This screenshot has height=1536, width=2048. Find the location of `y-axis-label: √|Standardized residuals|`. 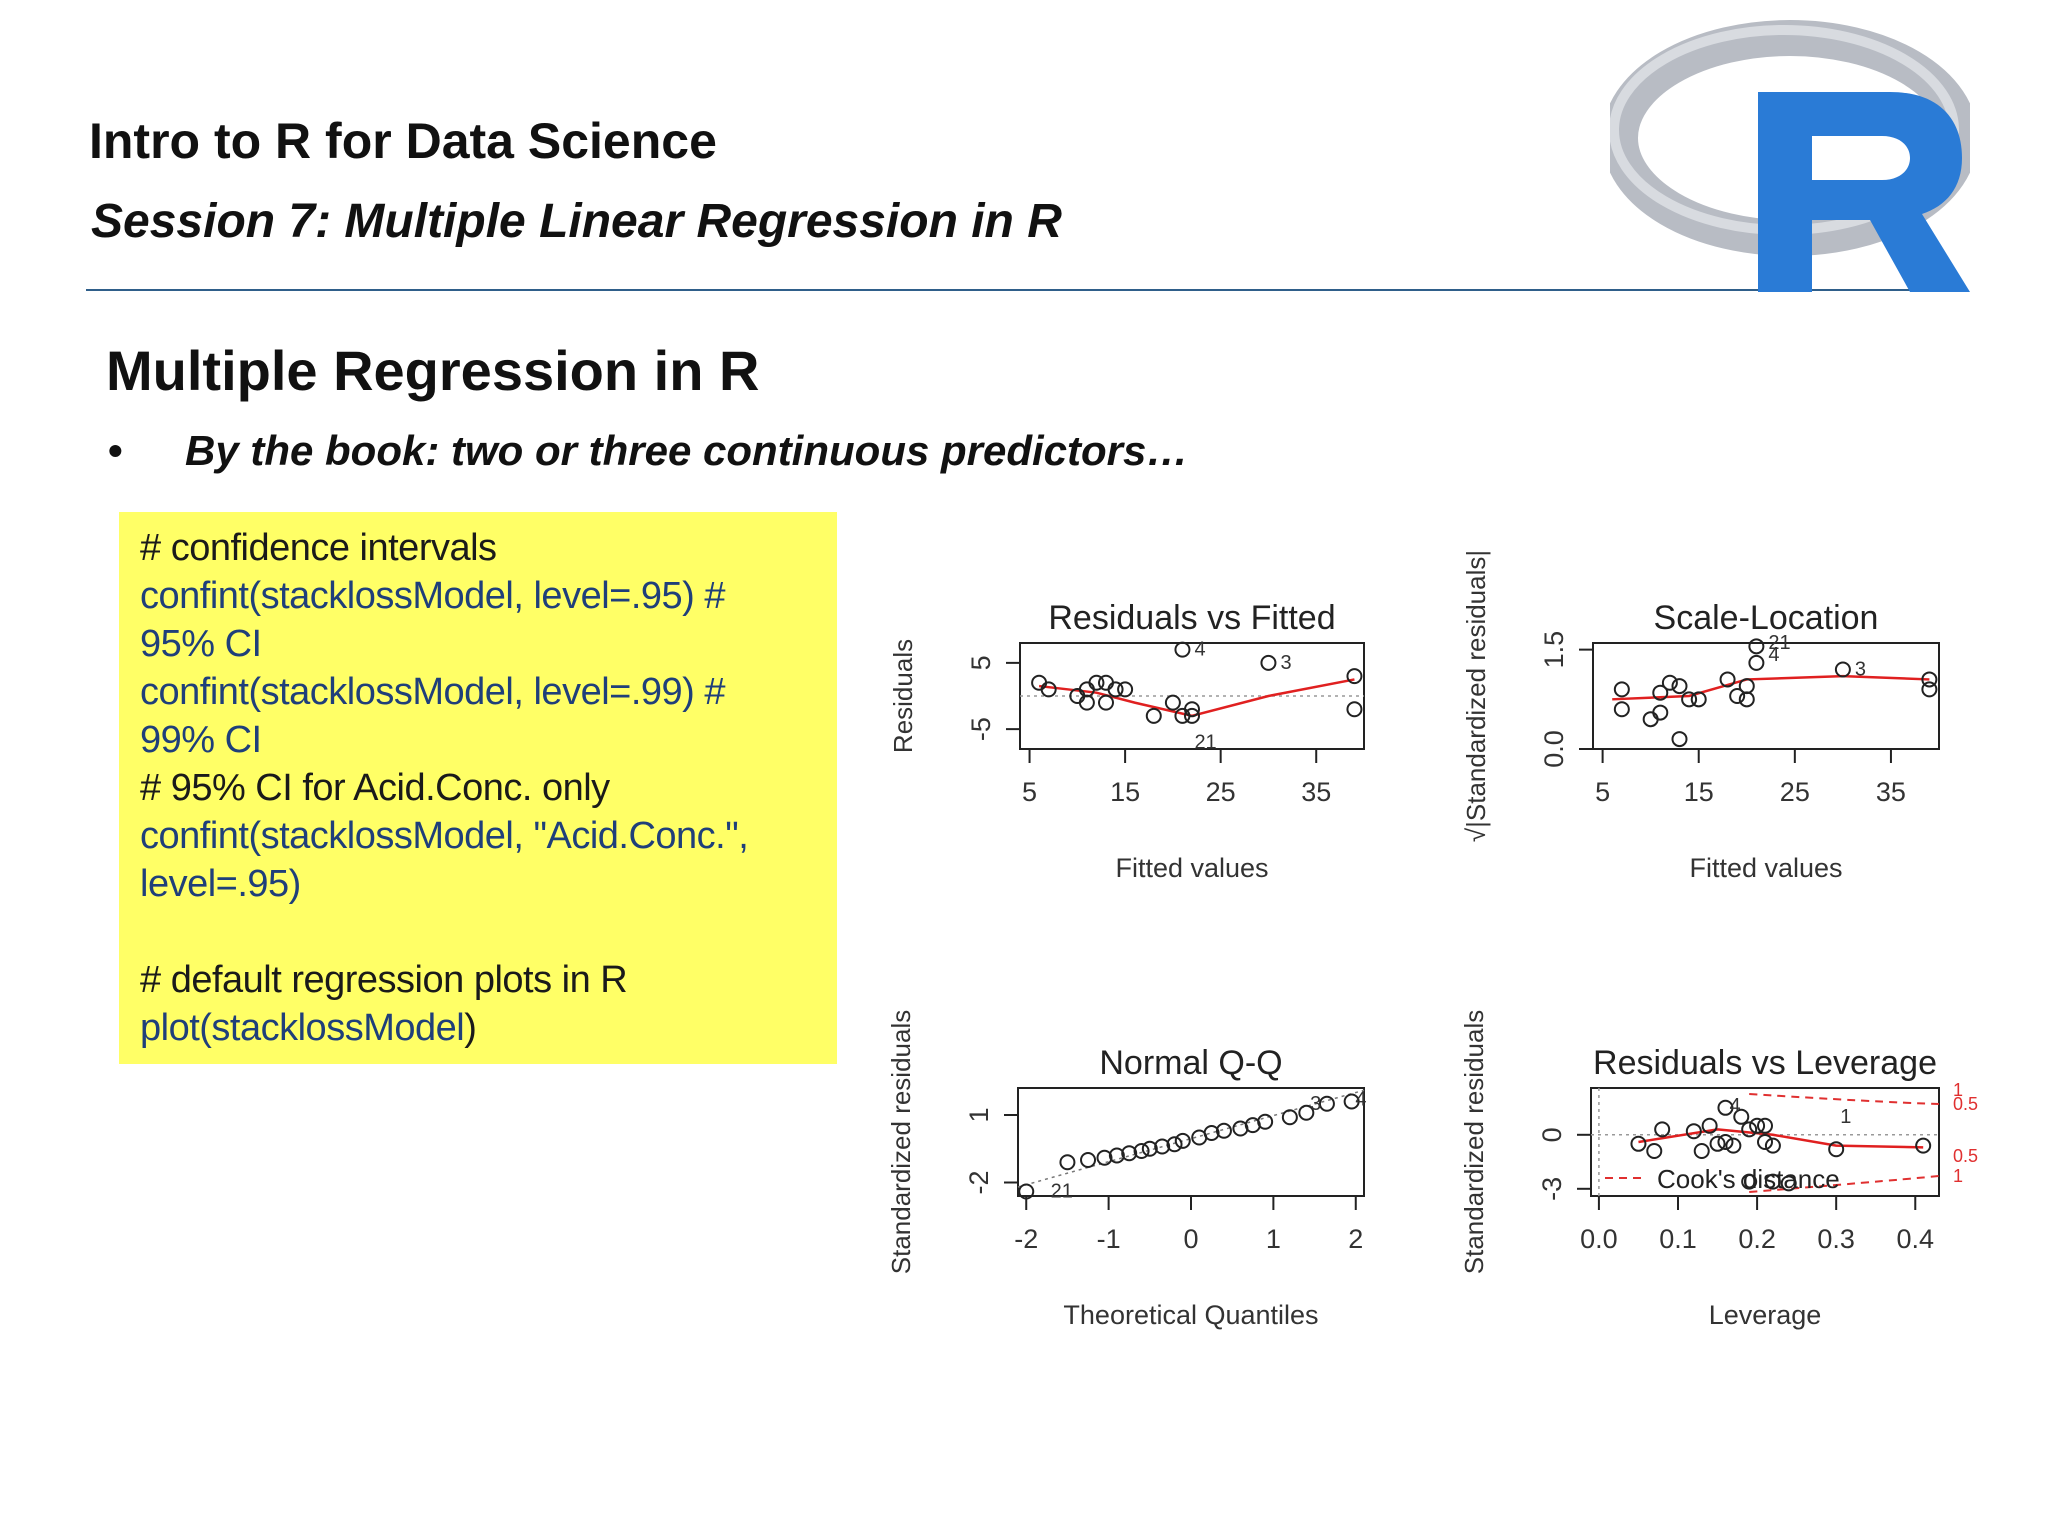

y-axis-label: √|Standardized residuals| is located at coordinates (1476, 696).